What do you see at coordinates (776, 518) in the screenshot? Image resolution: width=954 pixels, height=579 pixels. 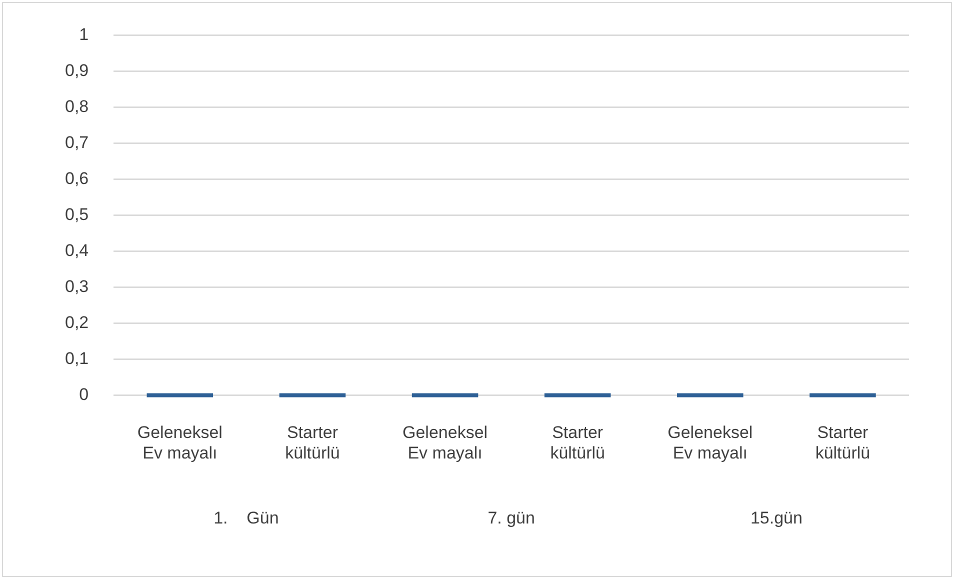 I see `text: 15.gün` at bounding box center [776, 518].